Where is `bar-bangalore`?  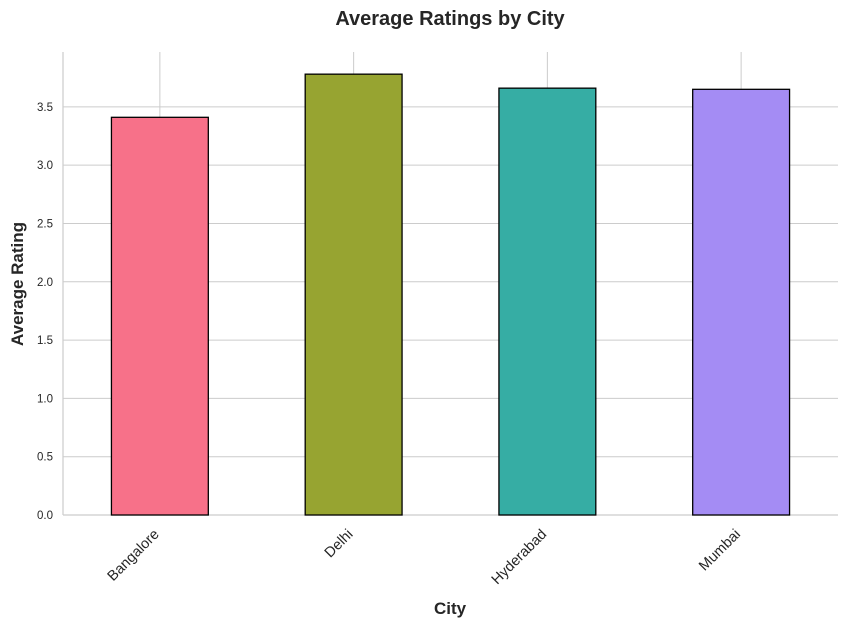
bar-bangalore is located at coordinates (159, 316).